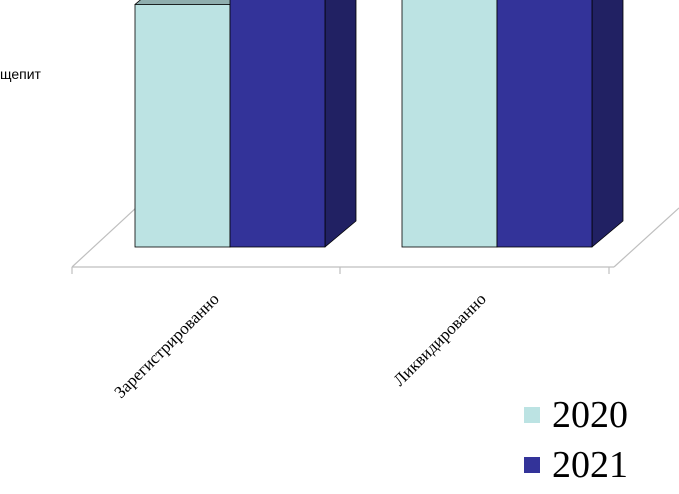  What do you see at coordinates (299, 345) in the screenshot?
I see `category-labels-group: Зарегистрированно Ликвидированно` at bounding box center [299, 345].